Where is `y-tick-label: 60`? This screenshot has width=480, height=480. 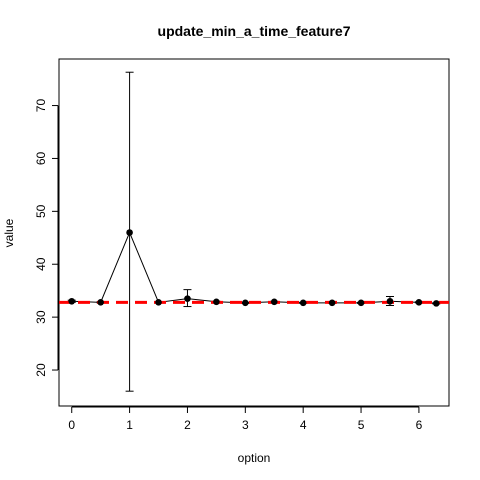
y-tick-label: 60 is located at coordinates (41, 158).